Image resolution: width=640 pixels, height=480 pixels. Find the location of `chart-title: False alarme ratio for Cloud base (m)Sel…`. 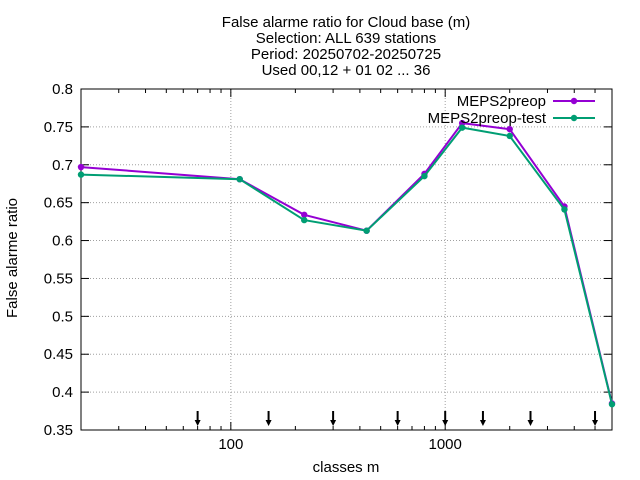

chart-title: False alarme ratio for Cloud base (m)Sel… is located at coordinates (346, 46).